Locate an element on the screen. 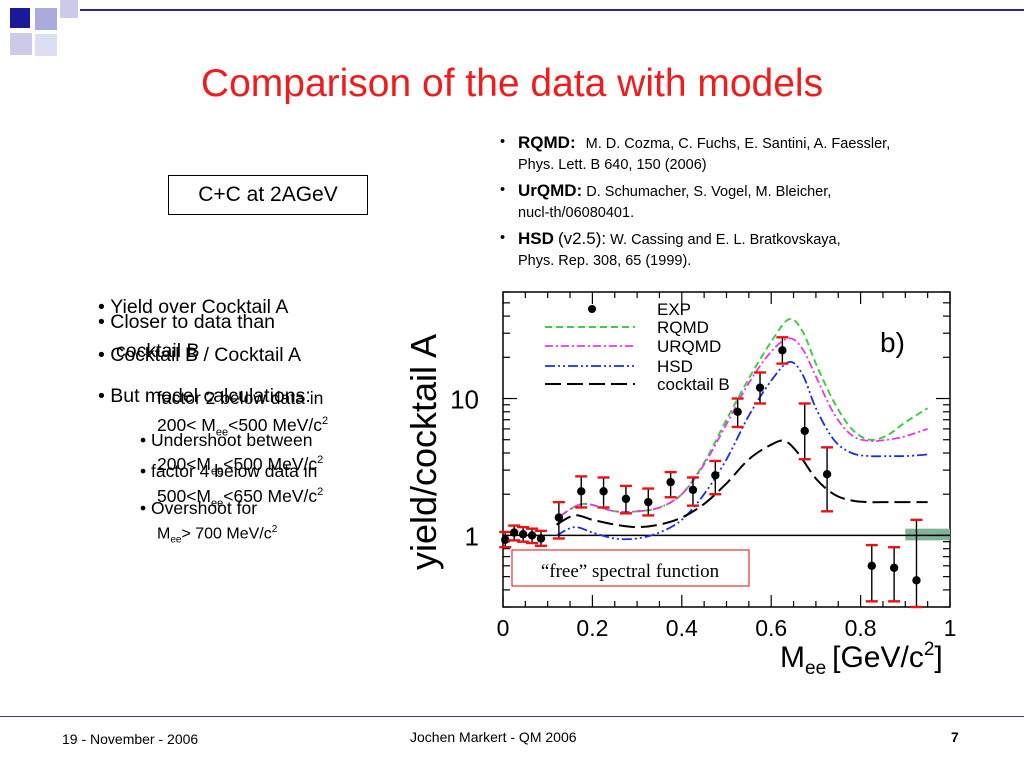  reference-journal: Phys. Rep. 308, 65 (1999). is located at coordinates (605, 261).